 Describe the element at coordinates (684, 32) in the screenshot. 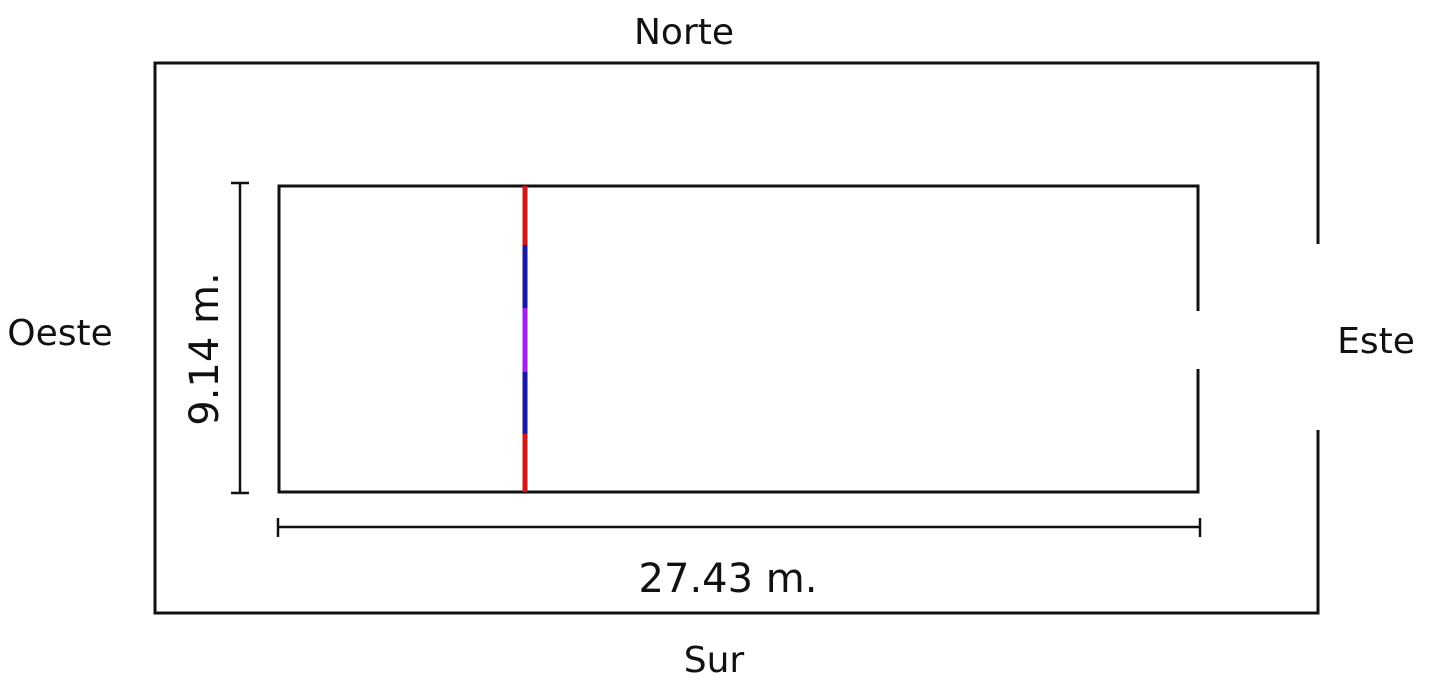

I see `north-label: Norte` at that location.